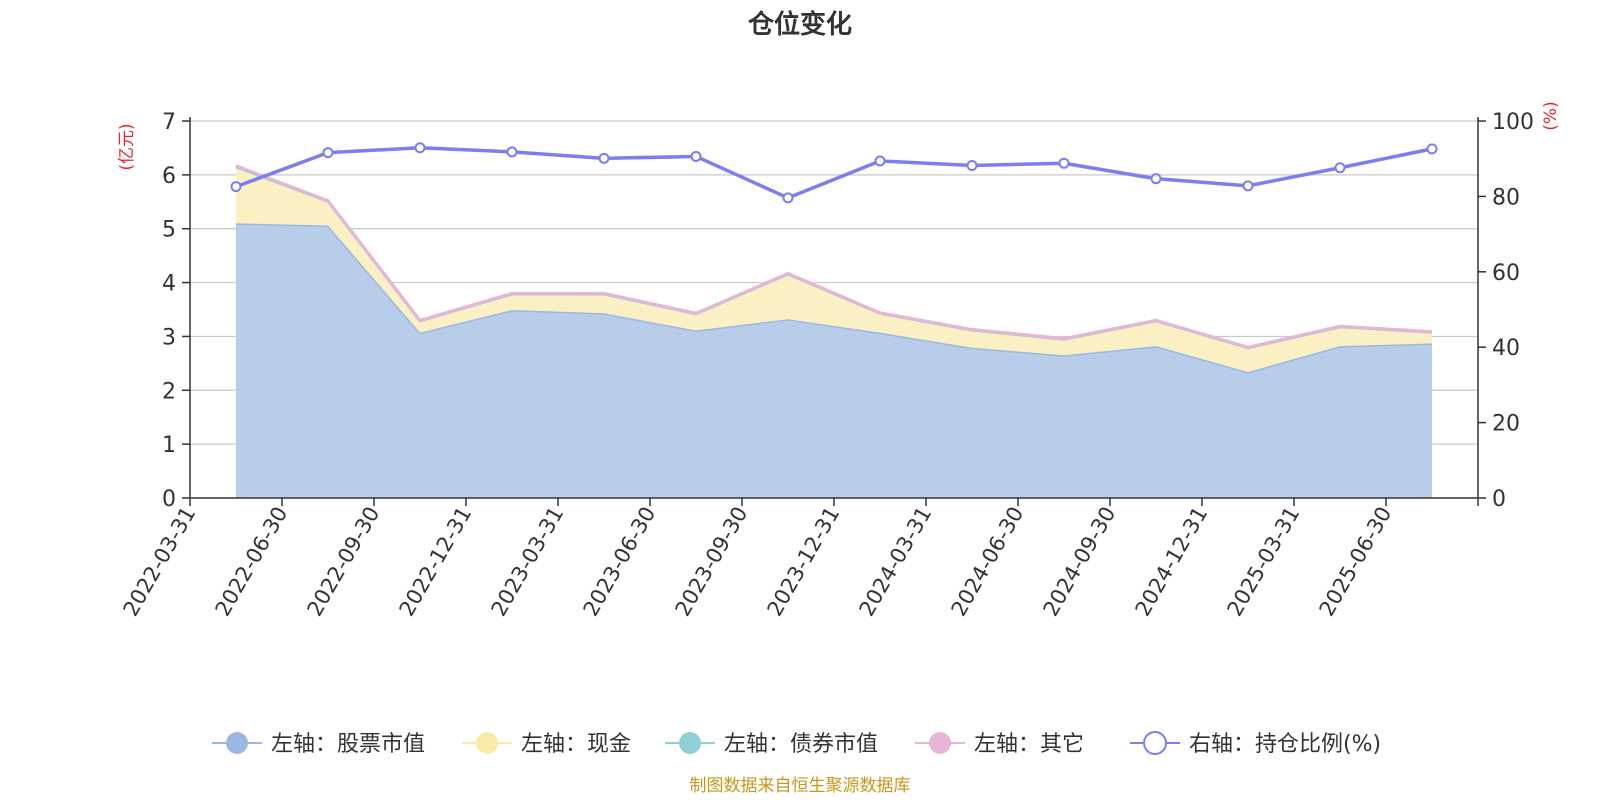 This screenshot has width=1600, height=800. What do you see at coordinates (1506, 424) in the screenshot?
I see `right-tick-label-20: 20` at bounding box center [1506, 424].